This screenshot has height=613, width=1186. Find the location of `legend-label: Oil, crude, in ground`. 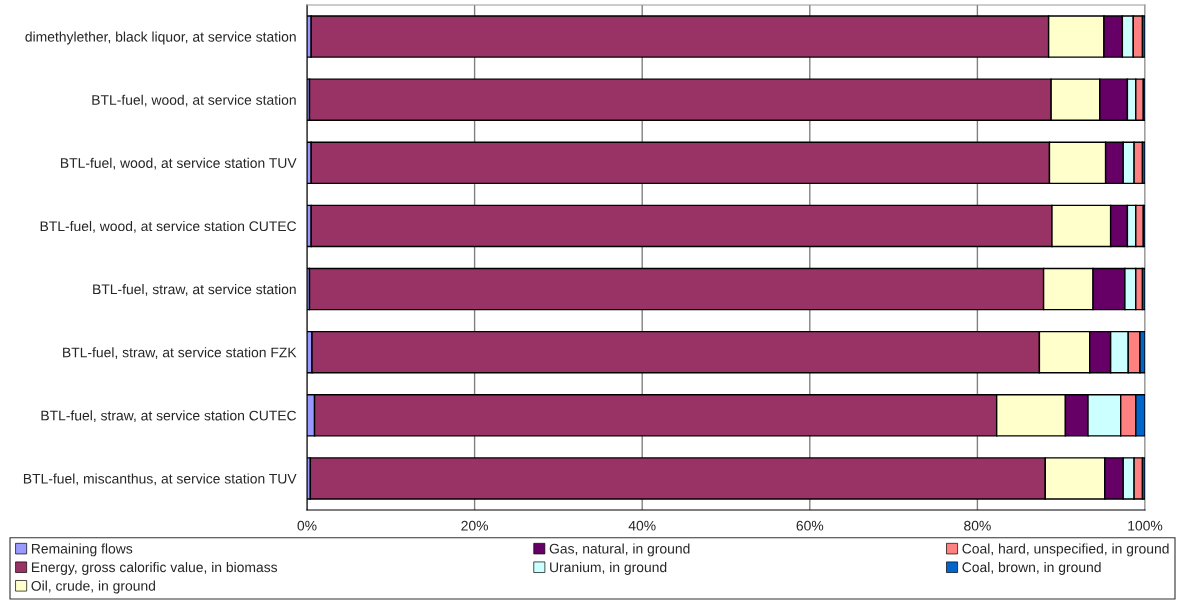

legend-label: Oil, crude, in ground is located at coordinates (93, 587).